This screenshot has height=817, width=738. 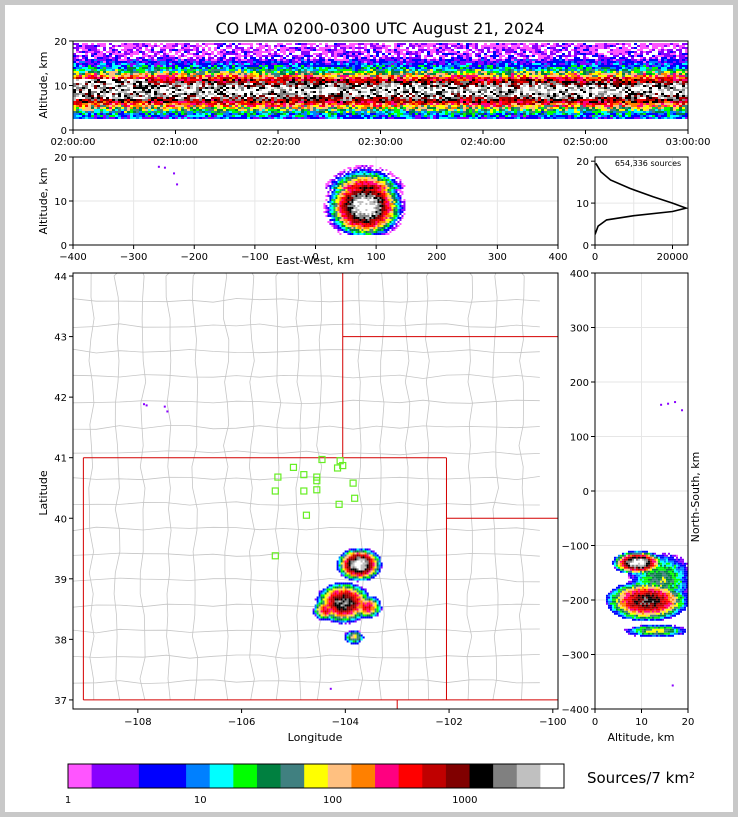 I want to click on colorbar: 1 10 100 1000 Sources/7 km², so click(x=380, y=784).